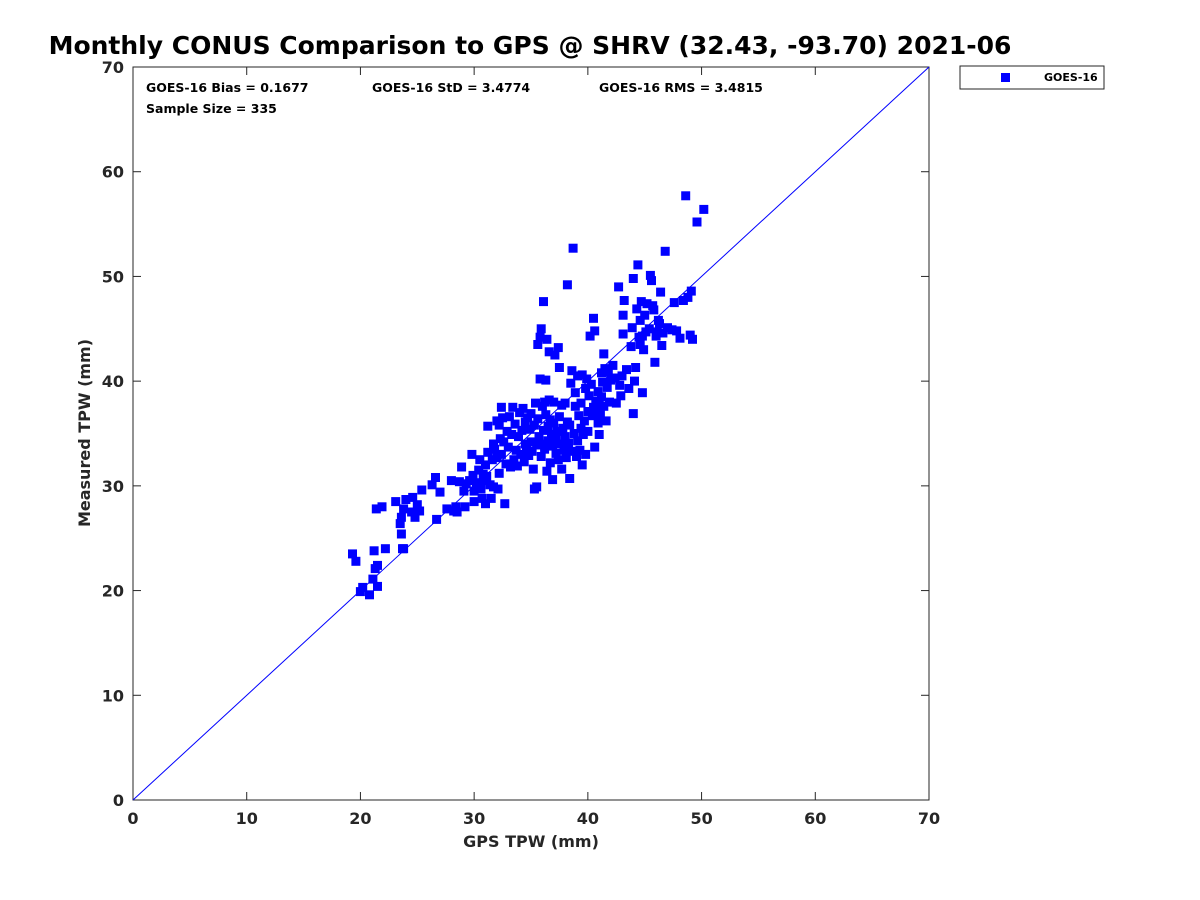 The height and width of the screenshot is (900, 1200). What do you see at coordinates (1032, 77) in the screenshot?
I see `legend-box` at bounding box center [1032, 77].